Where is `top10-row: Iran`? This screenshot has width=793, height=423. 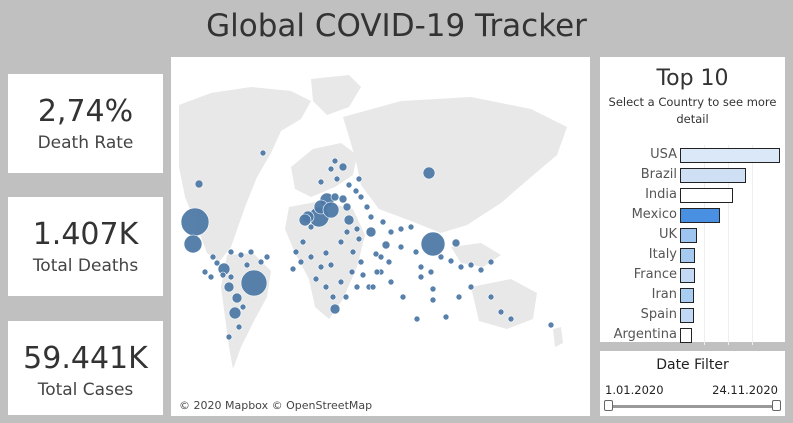
top10-row: Iran is located at coordinates (692, 295).